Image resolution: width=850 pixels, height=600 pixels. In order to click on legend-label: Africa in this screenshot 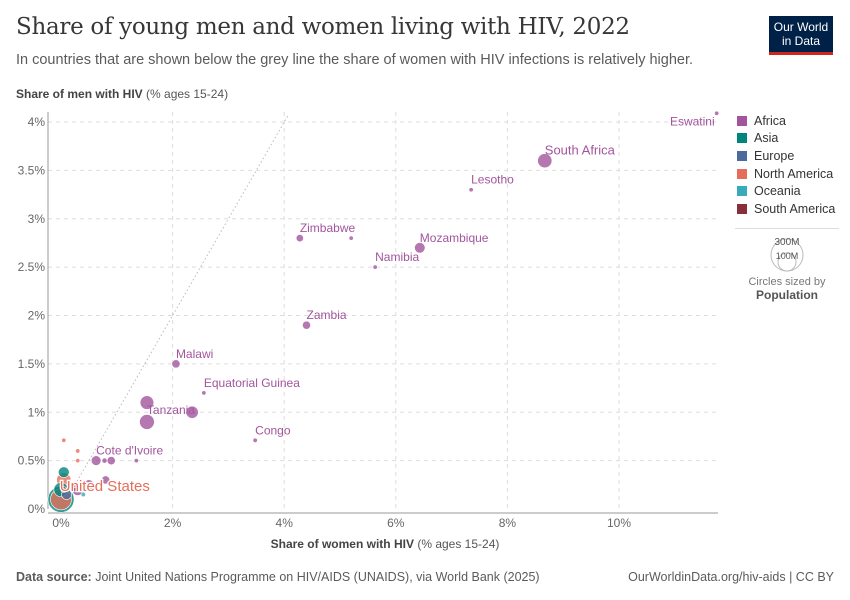, I will do `click(770, 120)`.